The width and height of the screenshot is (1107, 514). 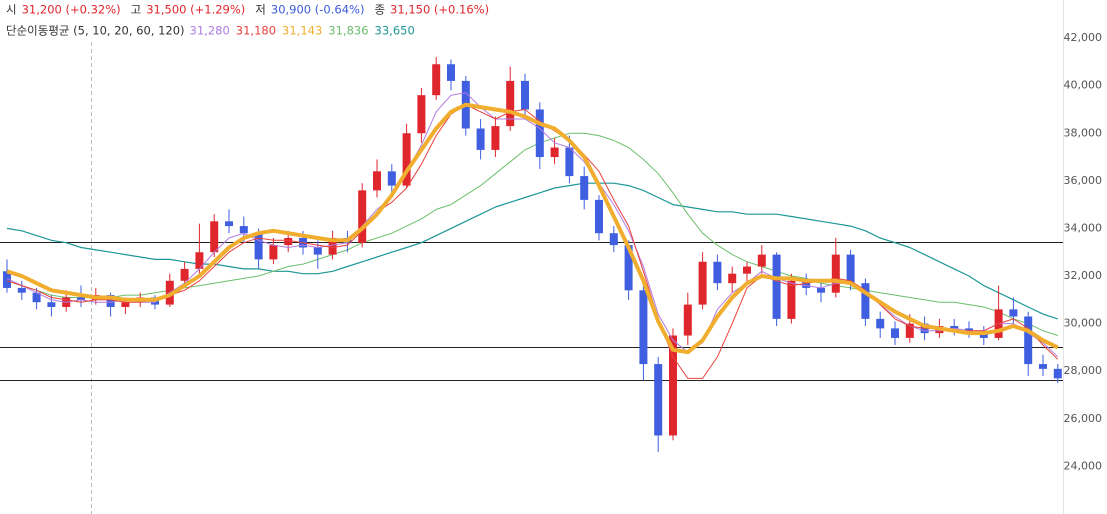 What do you see at coordinates (1083, 418) in the screenshot?
I see `y-tick-label: 26,000` at bounding box center [1083, 418].